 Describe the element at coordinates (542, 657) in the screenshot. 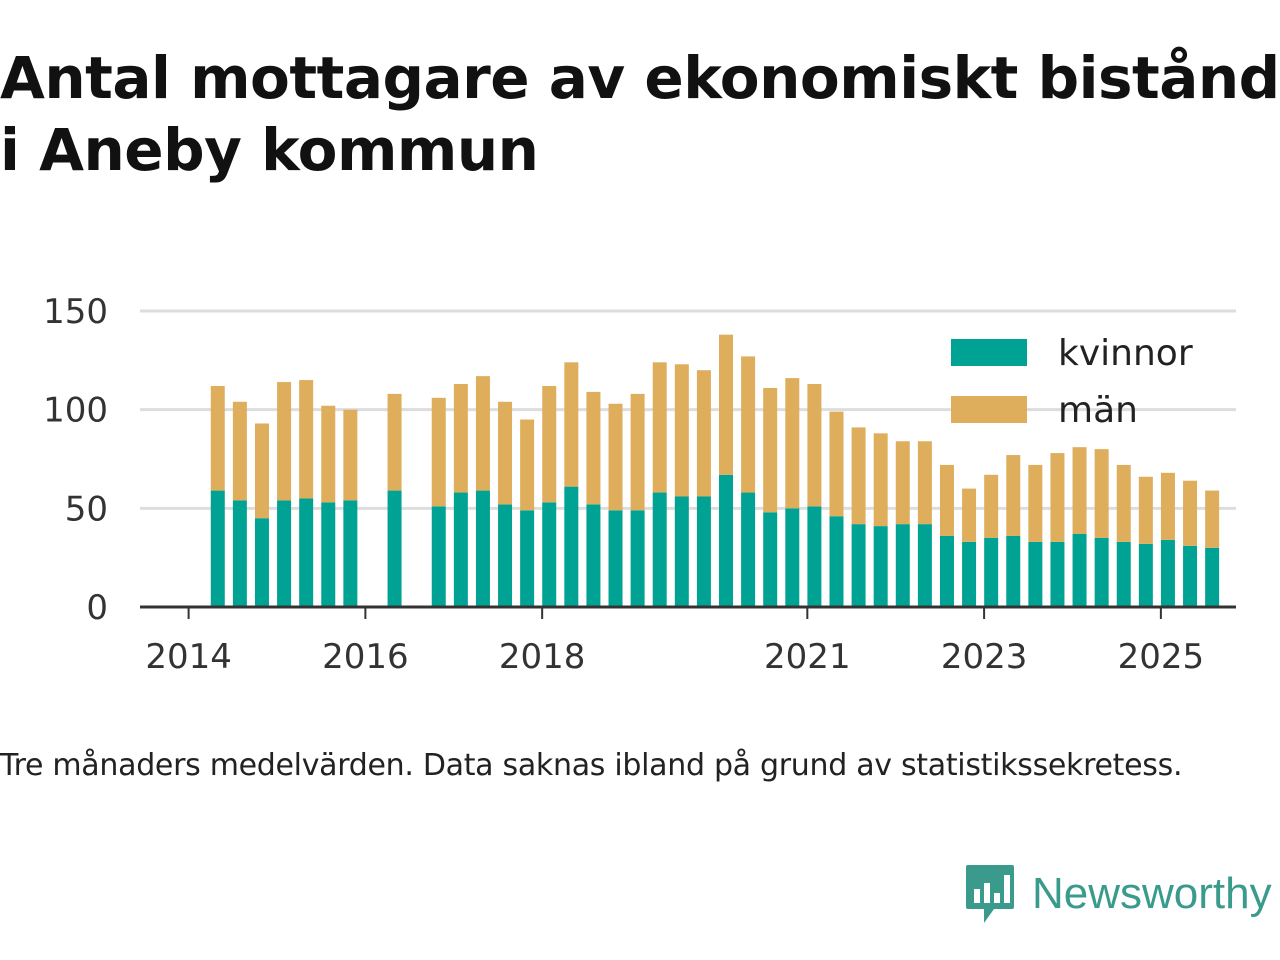

I see `x-tick-label: 2018` at that location.